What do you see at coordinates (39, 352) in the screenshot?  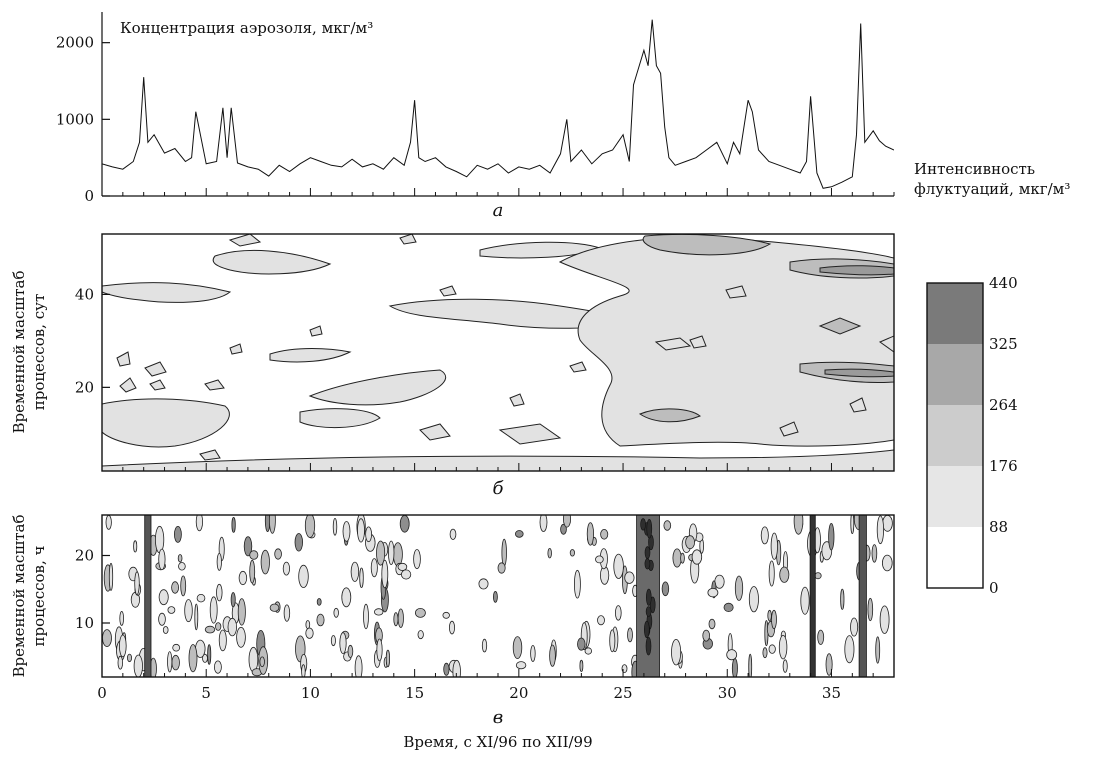 I see `panel-b-ylabel-line2: процессов, сут` at bounding box center [39, 352].